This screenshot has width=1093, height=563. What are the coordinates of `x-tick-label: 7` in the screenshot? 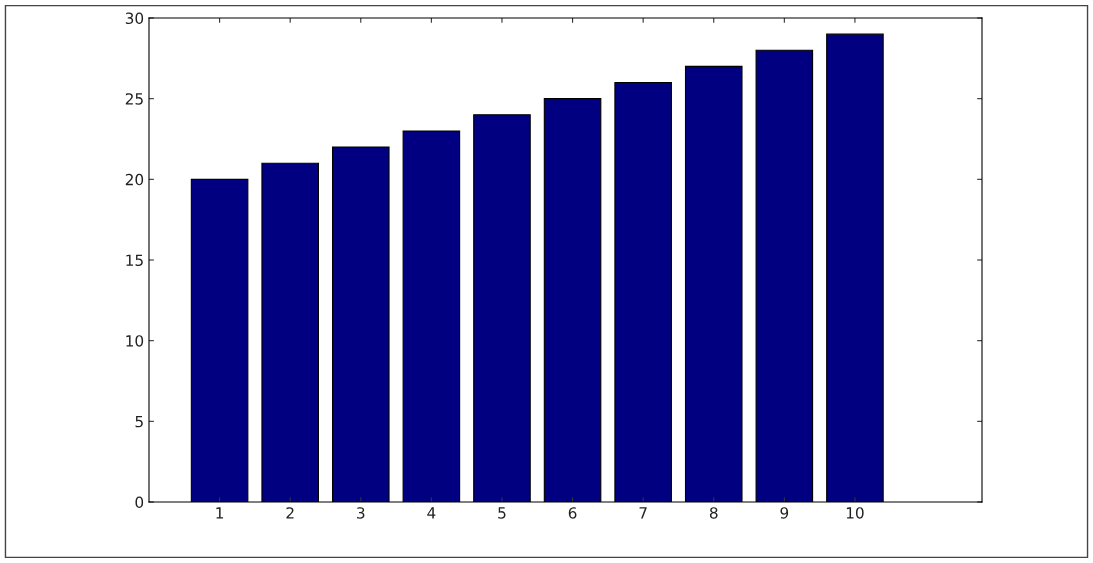 It's located at (643, 513).